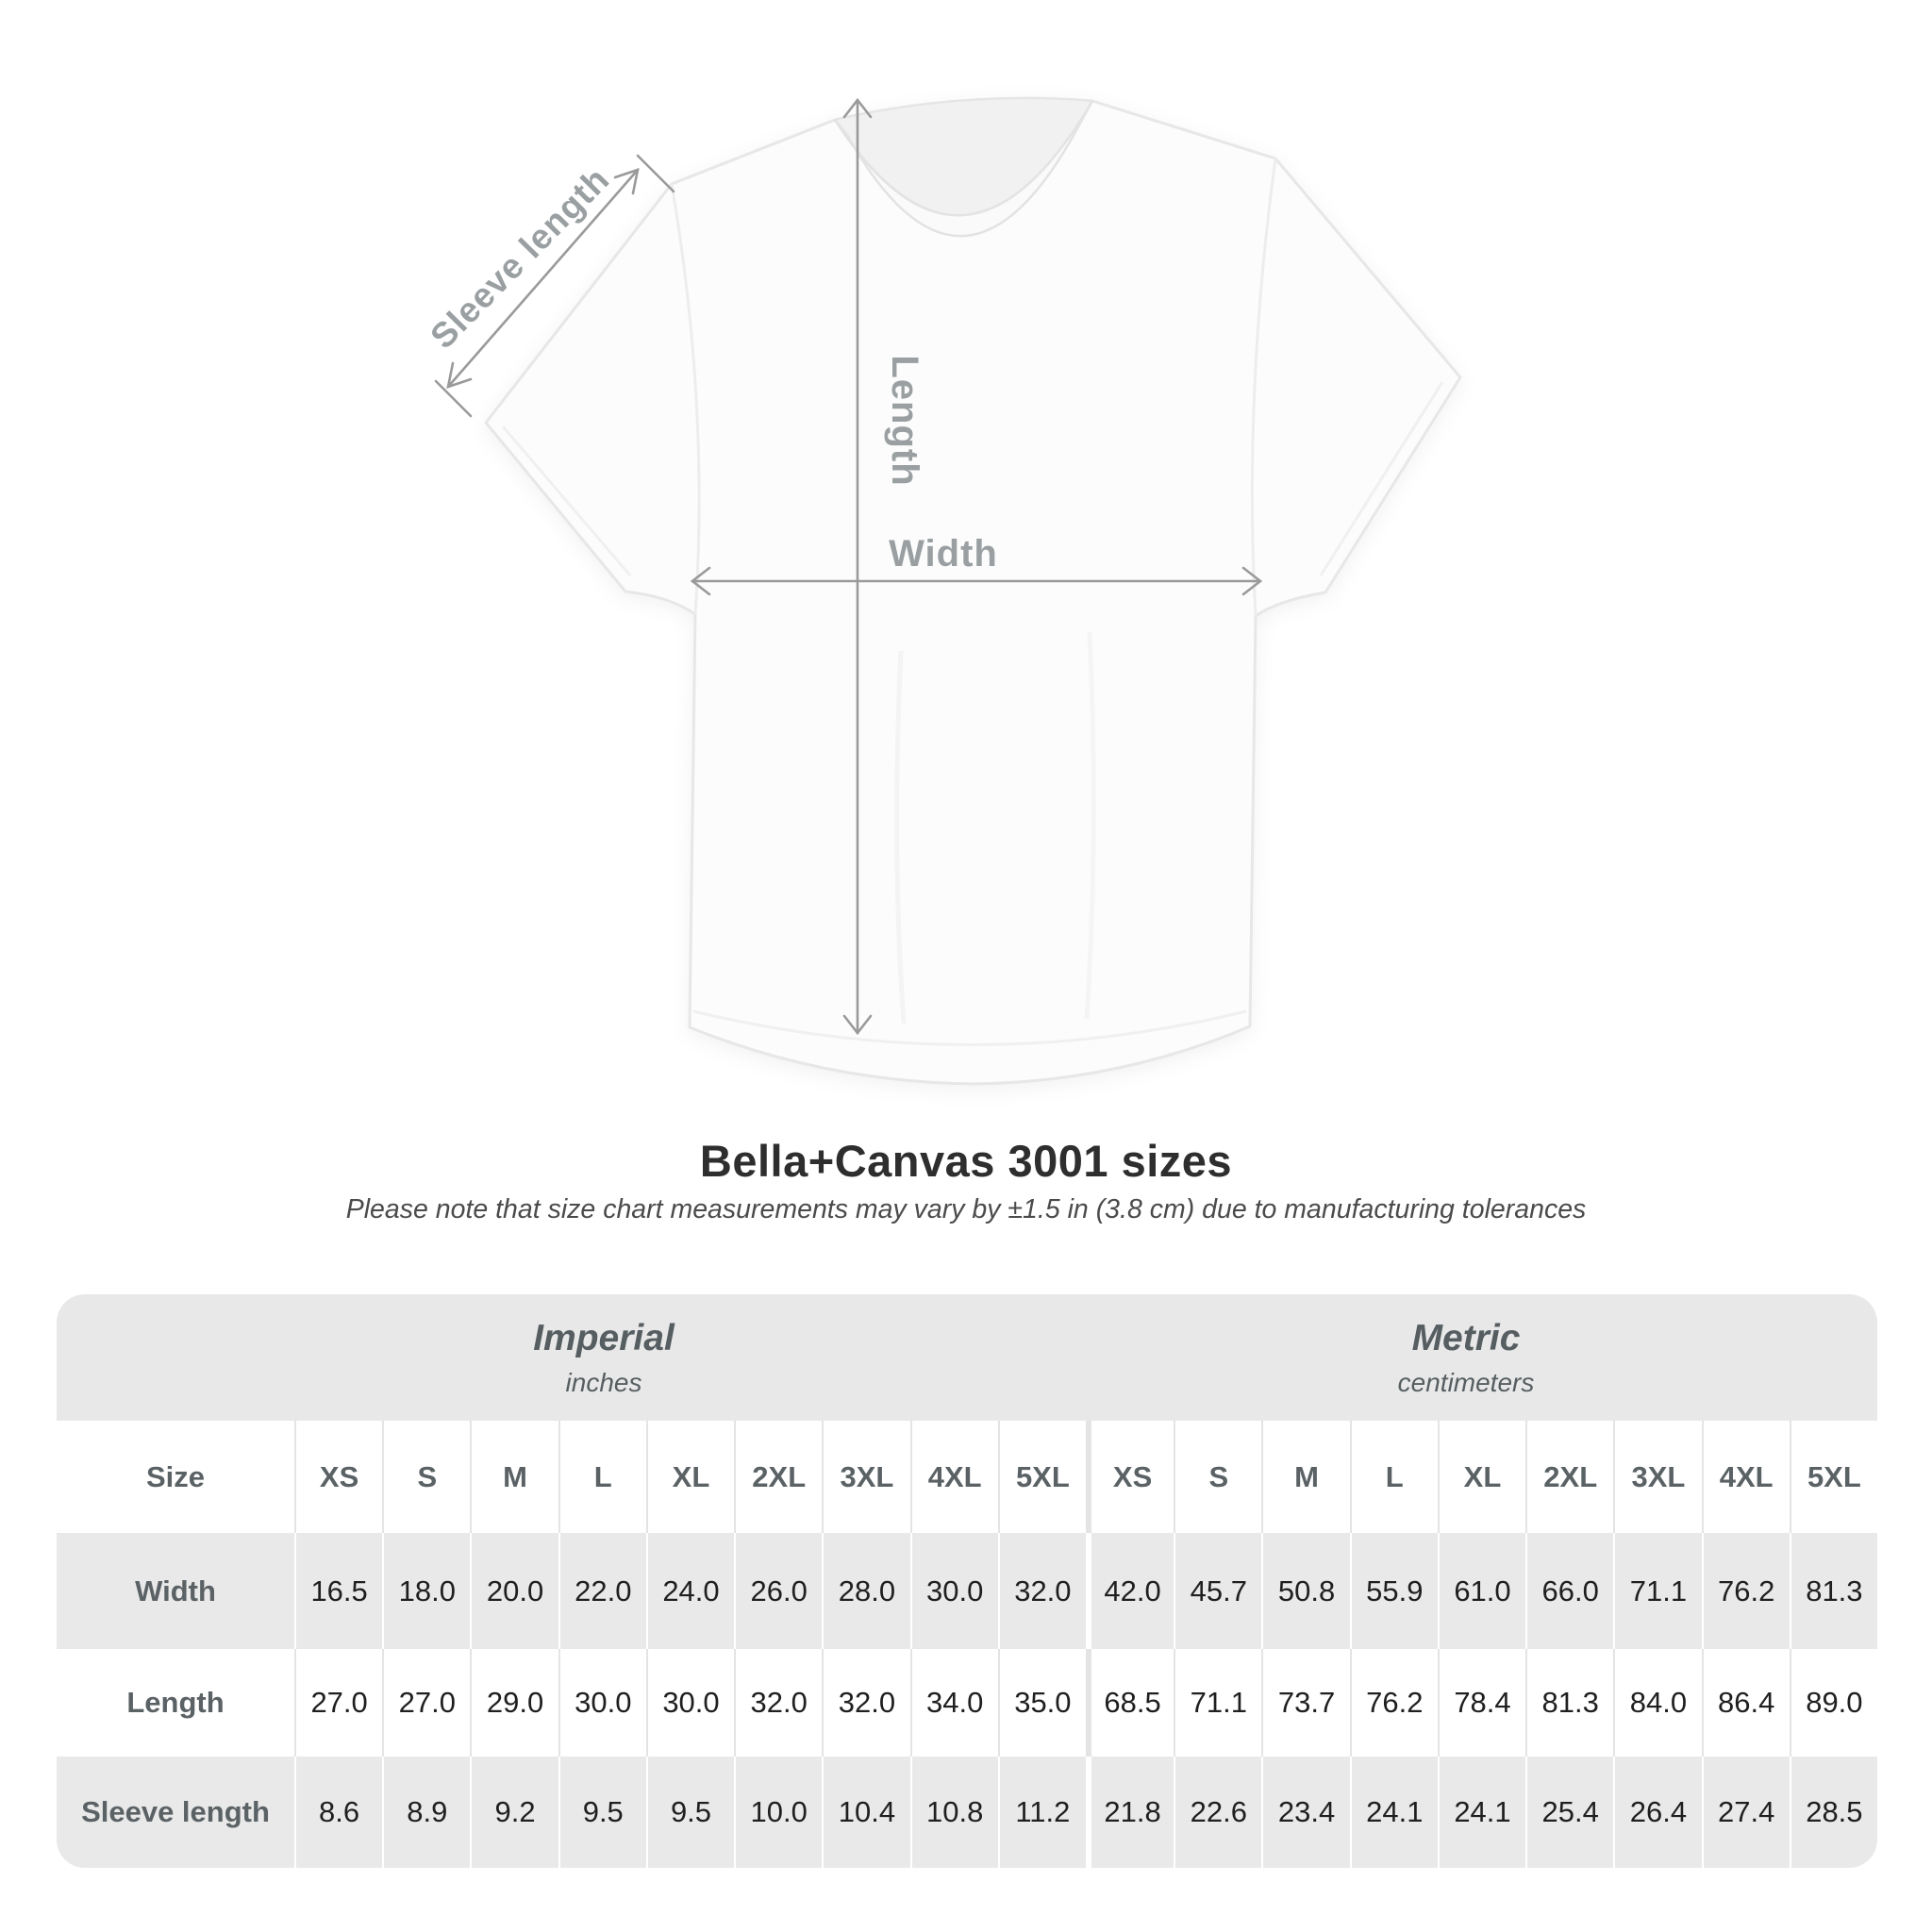  Describe the element at coordinates (1833, 1812) in the screenshot. I see `value-cell: 28.5` at that location.